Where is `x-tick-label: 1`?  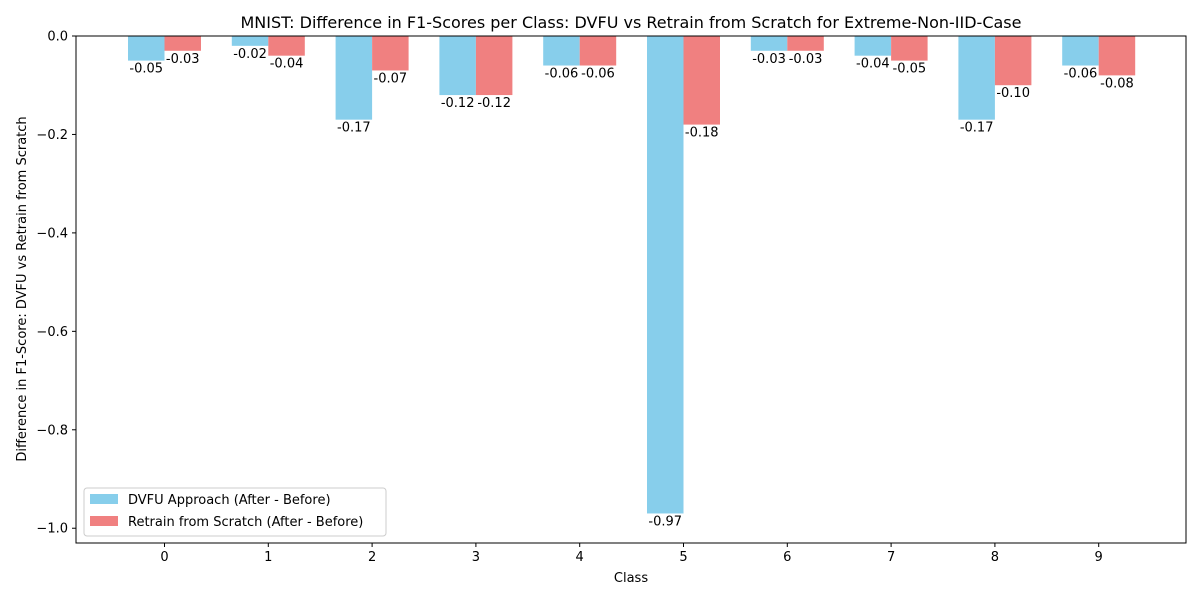
x-tick-label: 1 is located at coordinates (268, 557).